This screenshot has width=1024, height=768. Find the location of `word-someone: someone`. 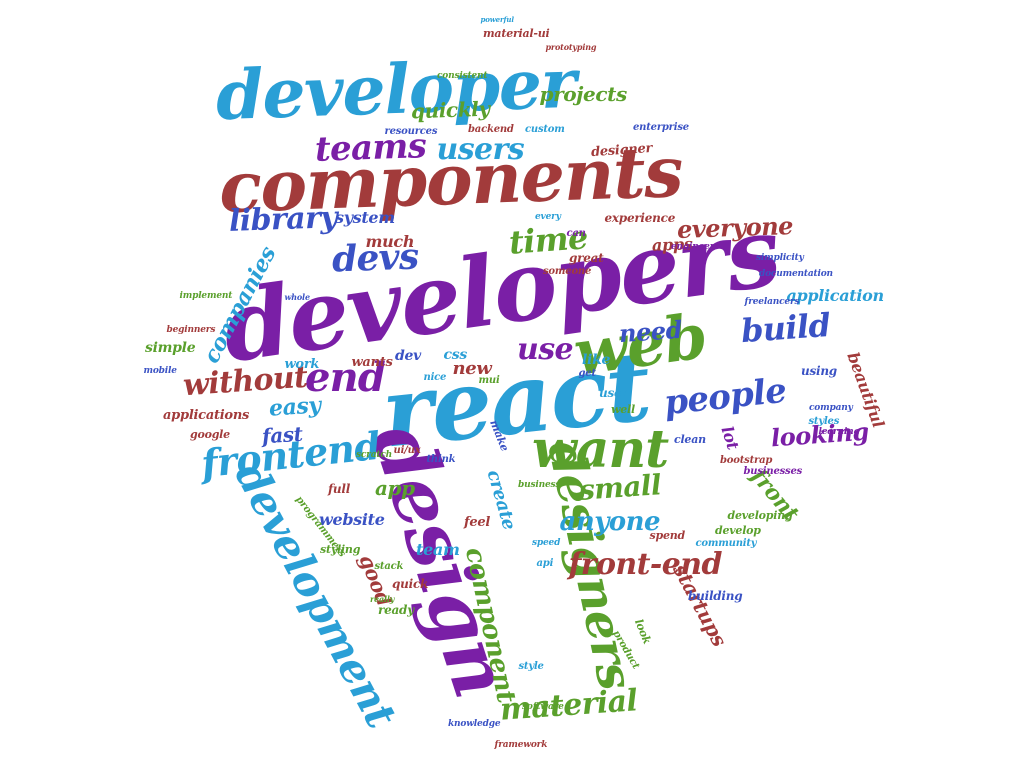

word-someone: someone is located at coordinates (567, 271).